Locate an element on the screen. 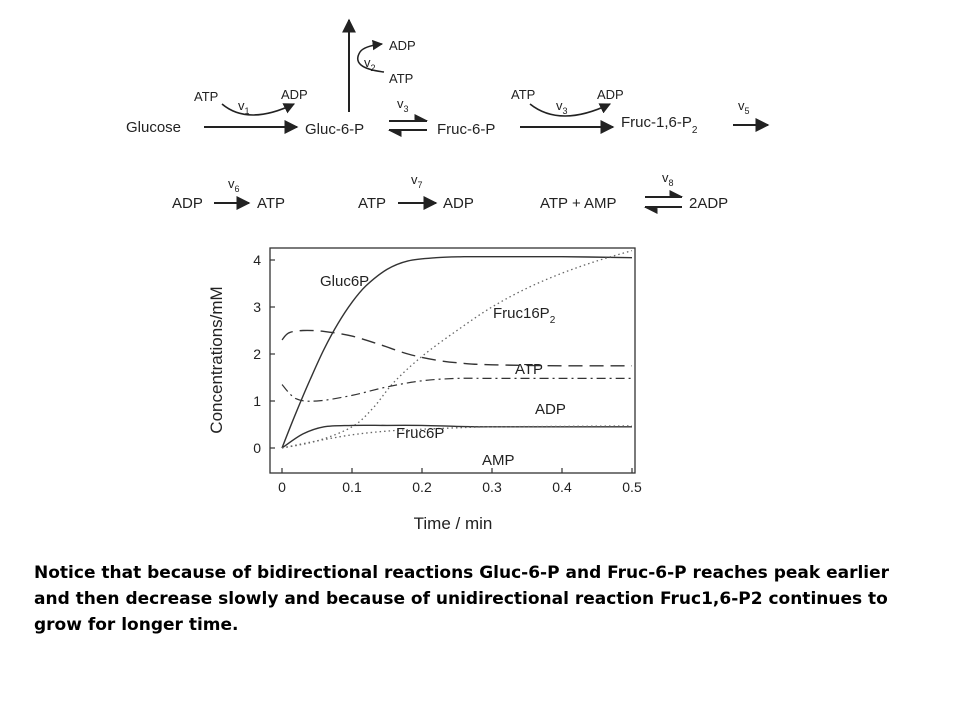  series-label-fruc16p2: Fruc16P2 is located at coordinates (524, 315).